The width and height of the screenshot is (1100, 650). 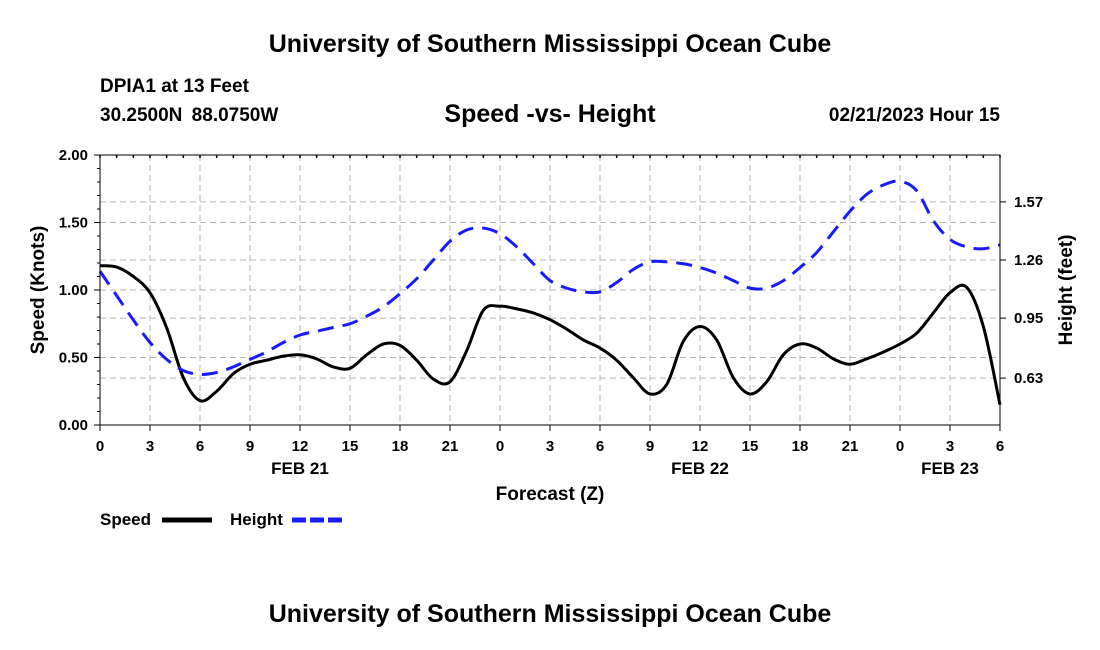 What do you see at coordinates (700, 468) in the screenshot?
I see `date-label: FEB 22` at bounding box center [700, 468].